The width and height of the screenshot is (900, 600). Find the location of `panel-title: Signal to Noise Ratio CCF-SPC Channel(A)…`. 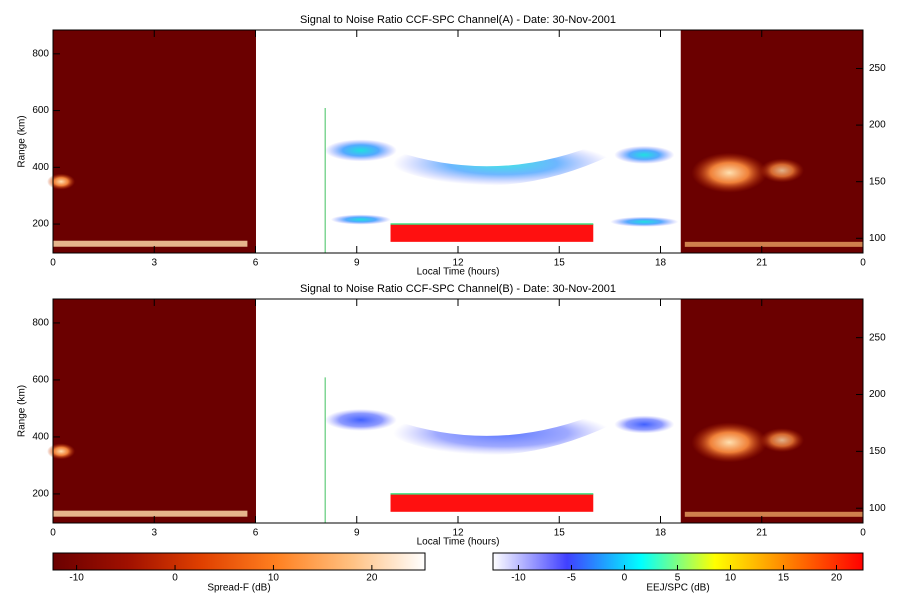

panel-title: Signal to Noise Ratio CCF-SPC Channel(A)… is located at coordinates (458, 20).